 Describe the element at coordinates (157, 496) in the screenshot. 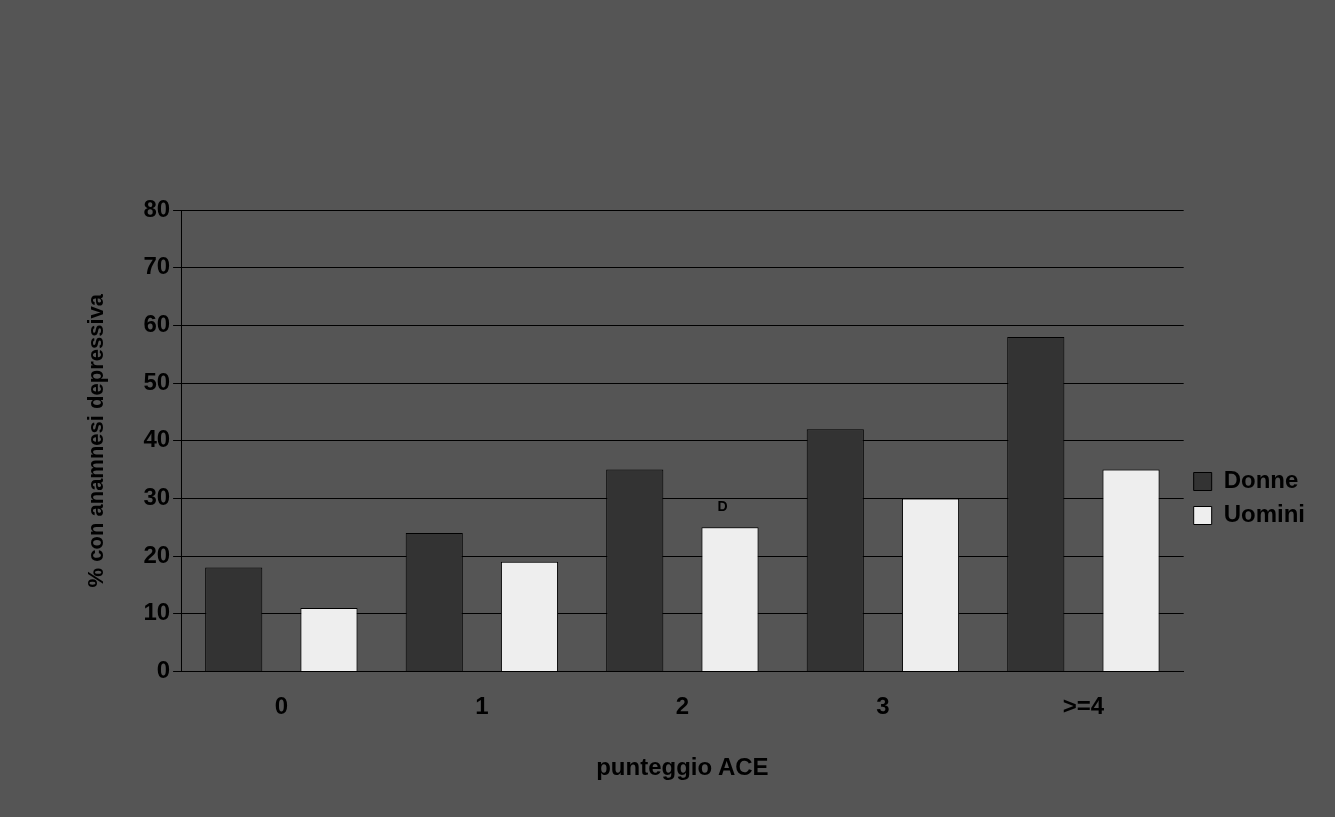

I see `y-tick-label: 30` at that location.